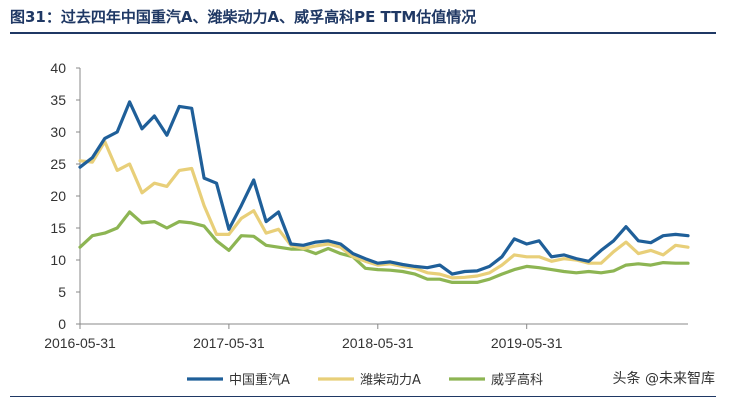 Image resolution: width=731 pixels, height=405 pixels. What do you see at coordinates (58, 196) in the screenshot?
I see `y-tick-label: 20` at bounding box center [58, 196].